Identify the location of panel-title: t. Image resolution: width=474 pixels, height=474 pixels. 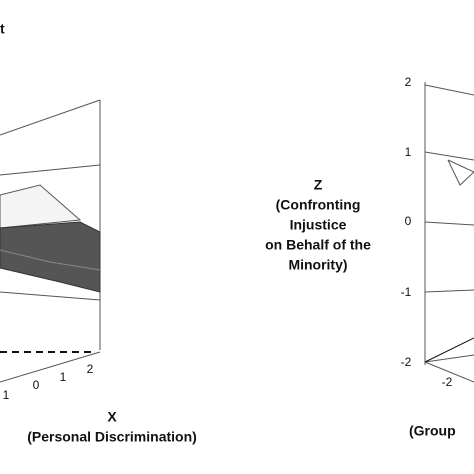
(2, 29).